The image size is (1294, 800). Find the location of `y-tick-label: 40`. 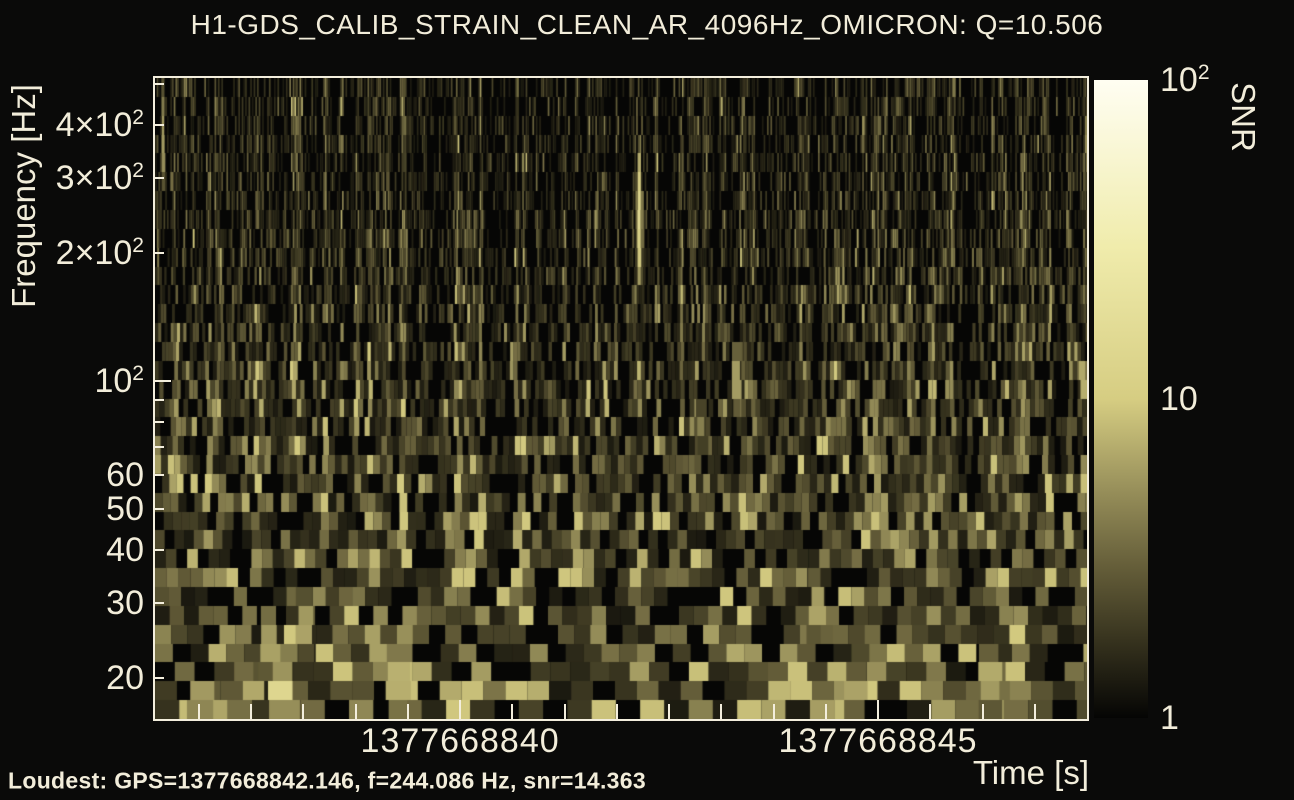

y-tick-label: 40 is located at coordinates (125, 549).